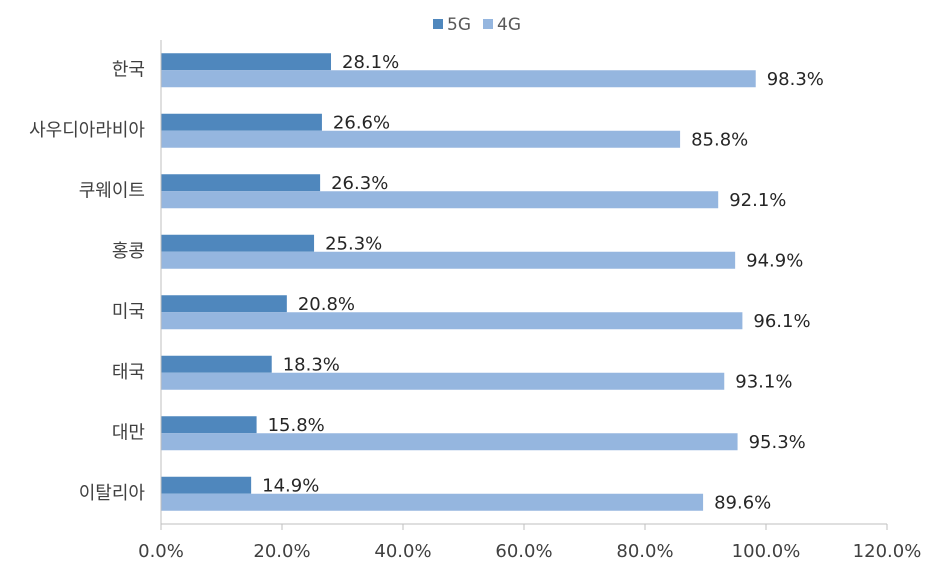 The height and width of the screenshot is (584, 951). I want to click on data-label-4g: 93.1%, so click(763, 381).